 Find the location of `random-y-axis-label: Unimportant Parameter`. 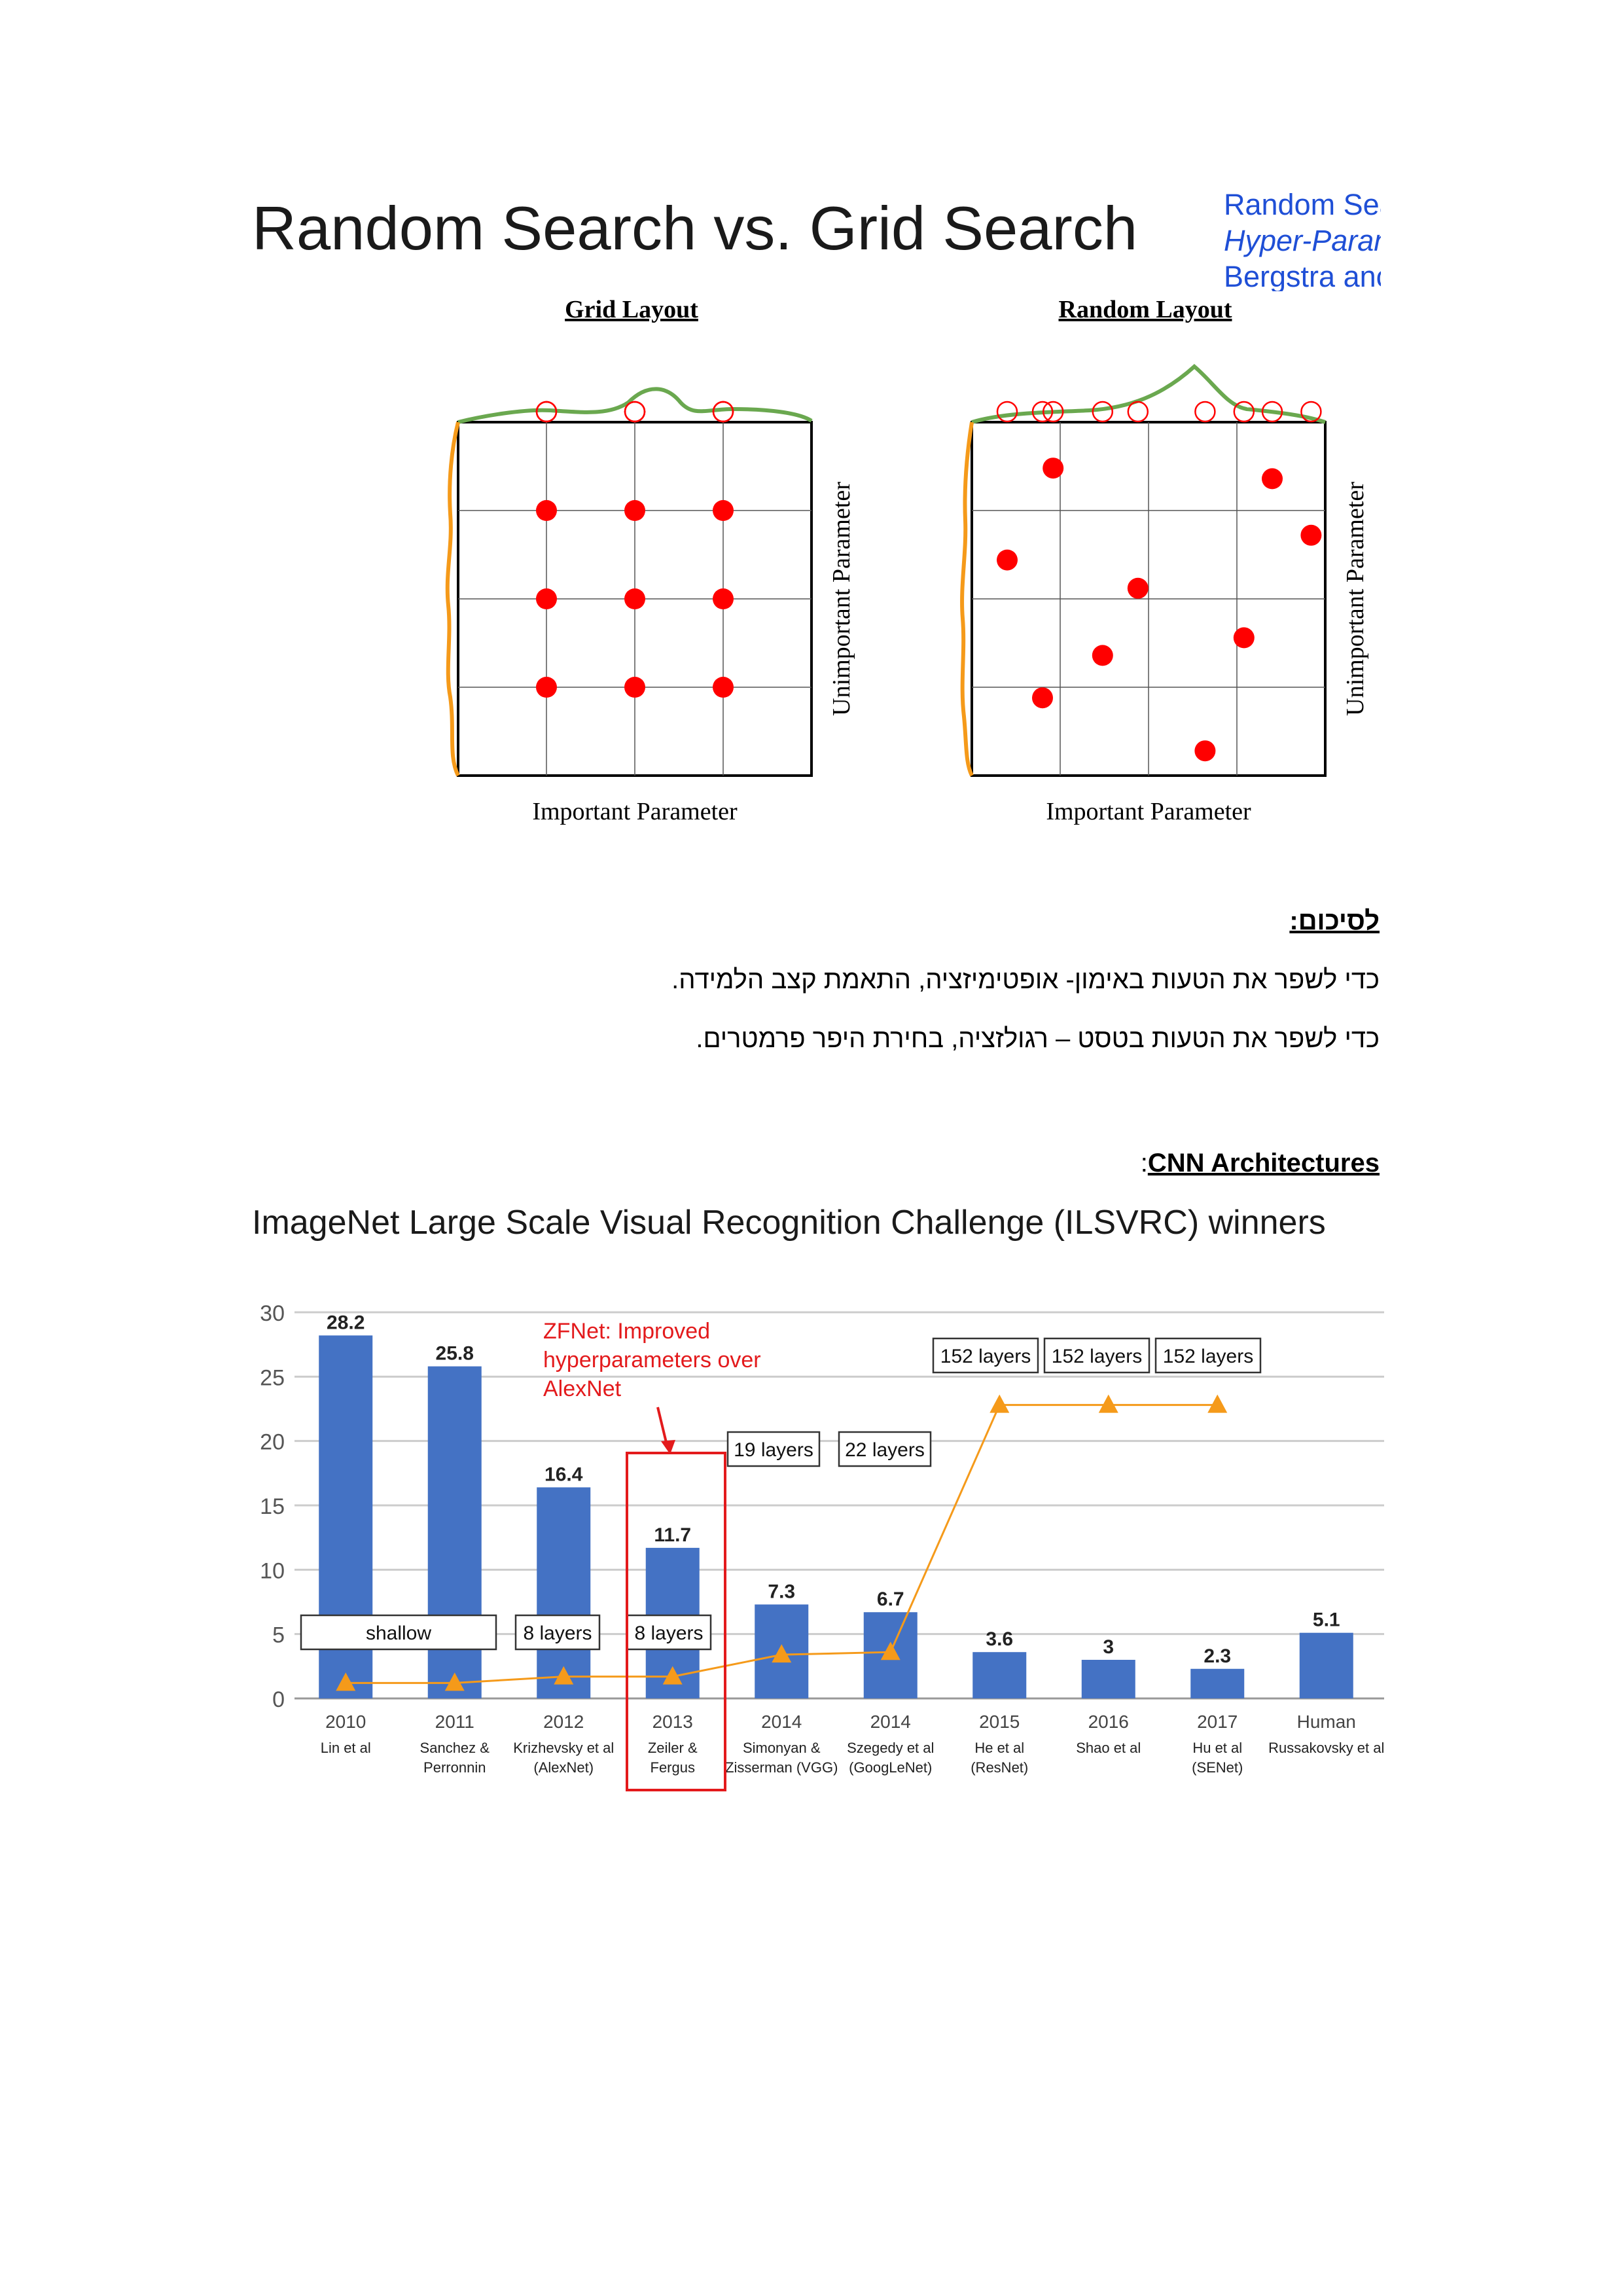

random-y-axis-label: Unimportant Parameter is located at coordinates (1356, 599).